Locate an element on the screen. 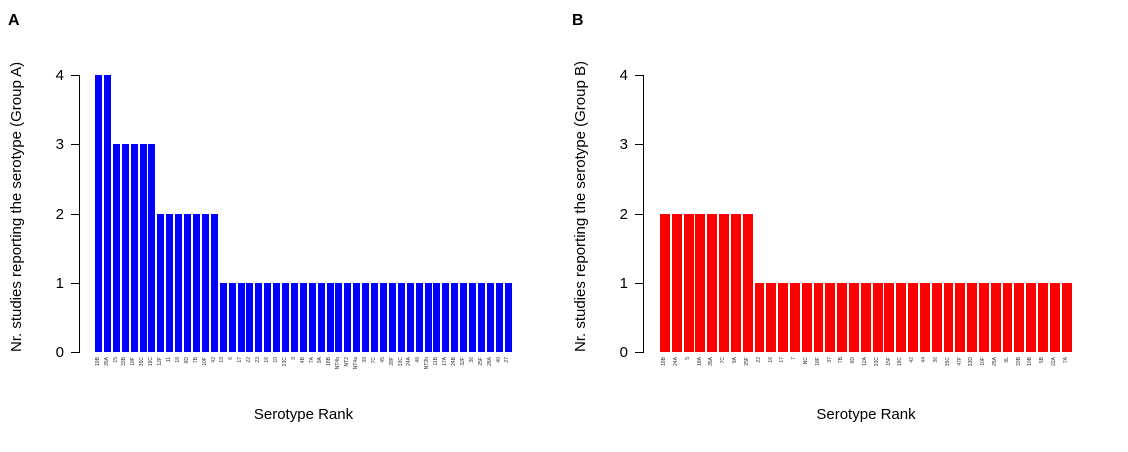 This screenshot has height=452, width=1128. x-tick-cell: 40 is located at coordinates (499, 360).